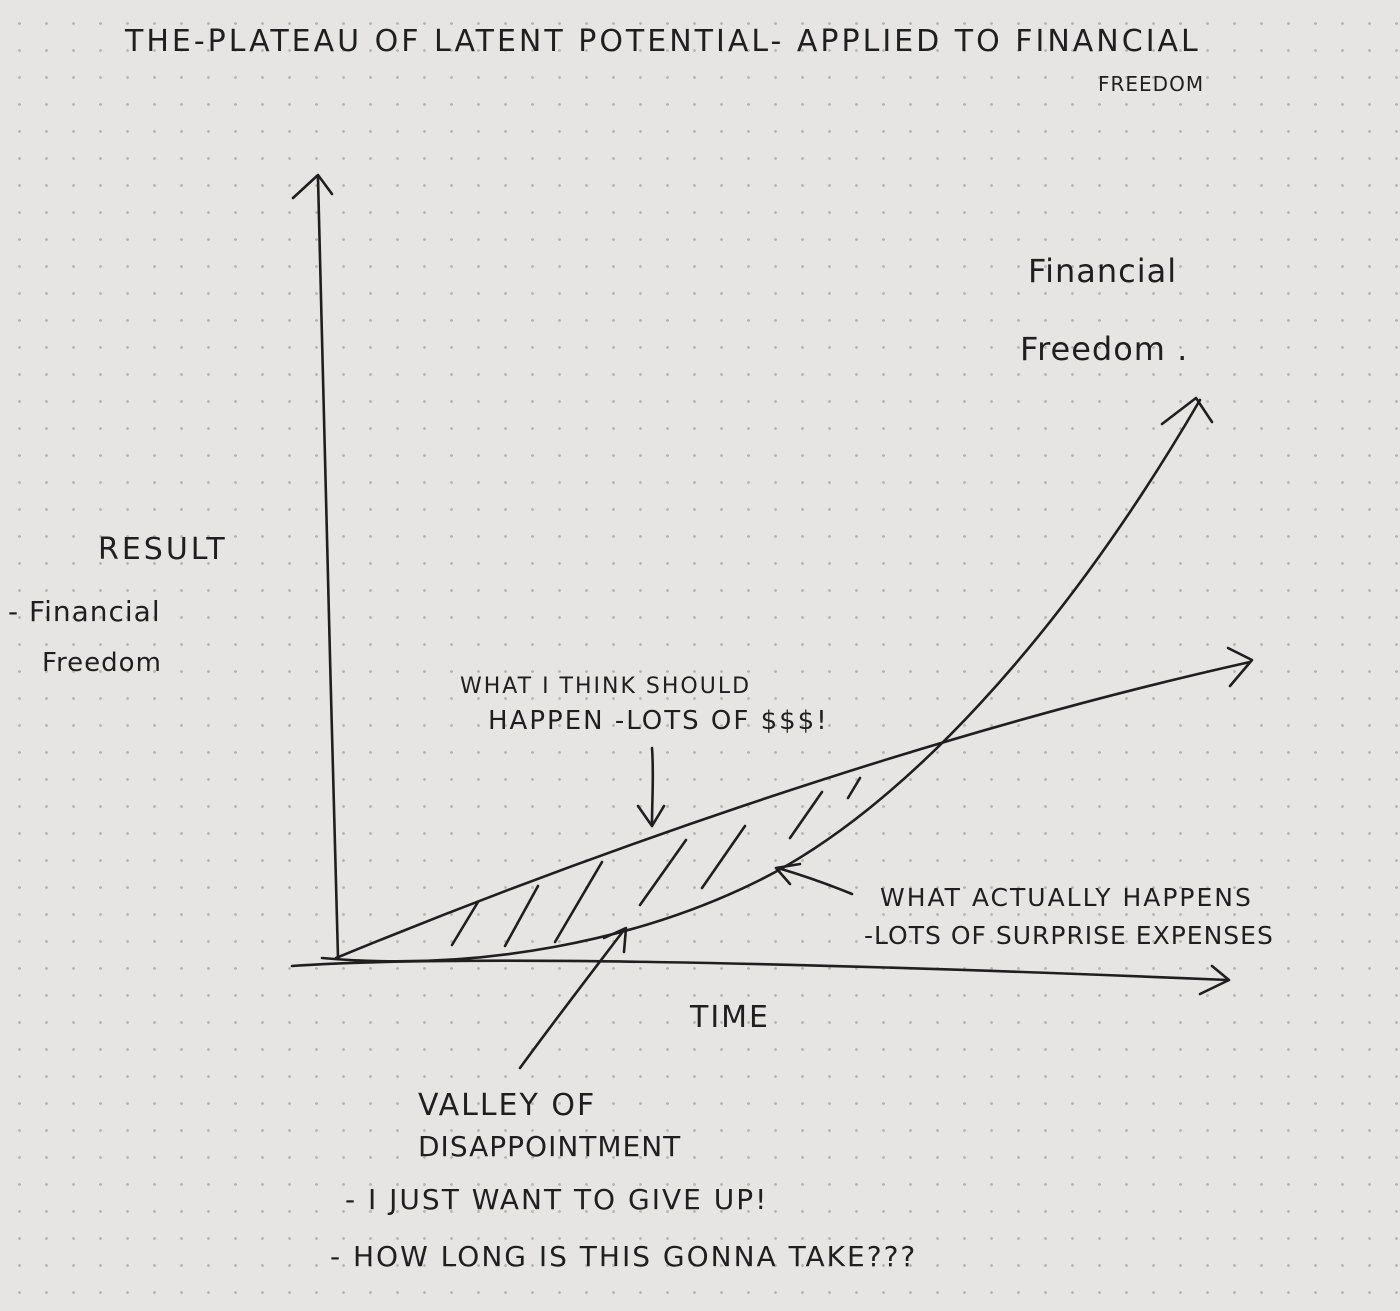 Image resolution: width=1400 pixels, height=1311 pixels. What do you see at coordinates (615, 940) in the screenshot?
I see `valley-pointer-arrowhead` at bounding box center [615, 940].